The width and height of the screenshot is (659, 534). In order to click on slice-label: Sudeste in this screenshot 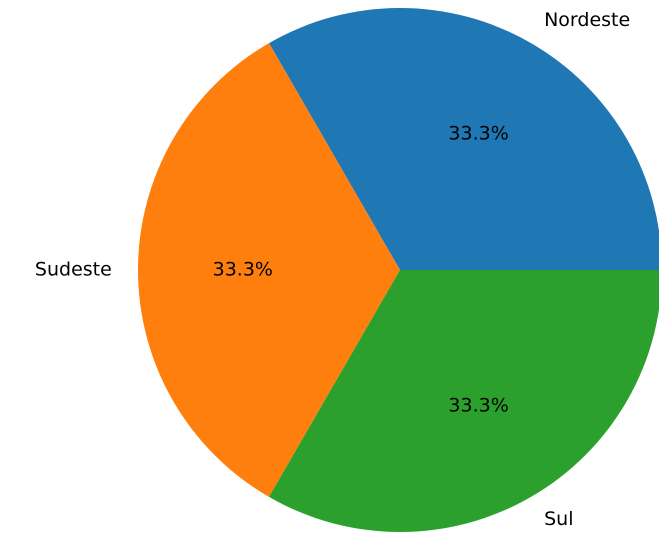, I will do `click(73, 270)`.